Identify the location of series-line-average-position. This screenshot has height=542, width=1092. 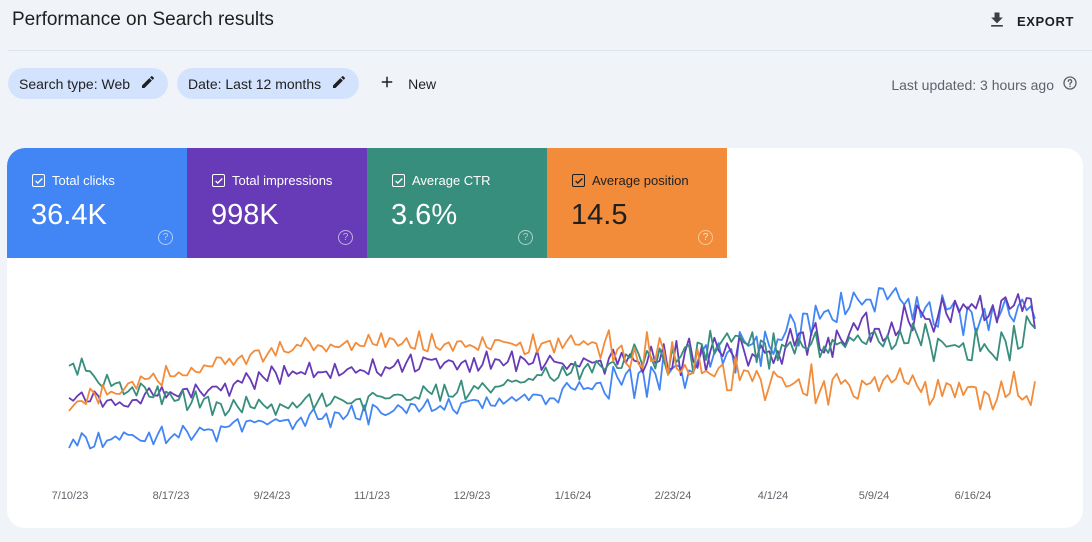
(552, 370).